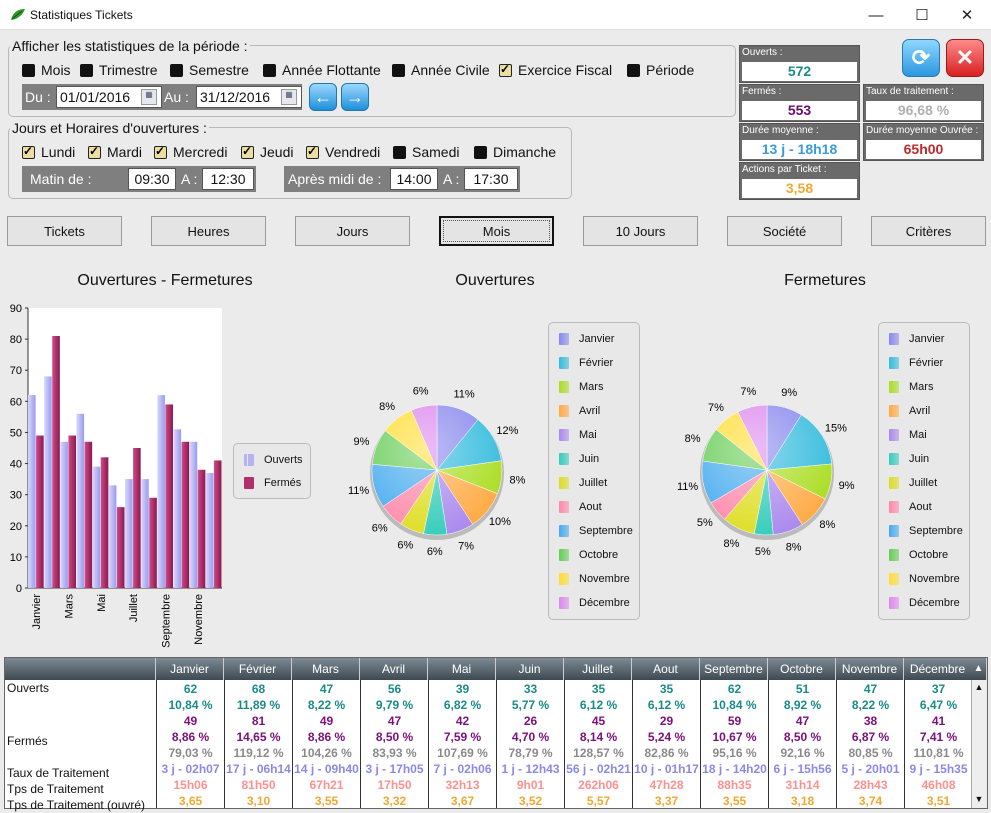 Image resolution: width=991 pixels, height=813 pixels. What do you see at coordinates (289, 97) in the screenshot?
I see `calendar-to-icon: ▦` at bounding box center [289, 97].